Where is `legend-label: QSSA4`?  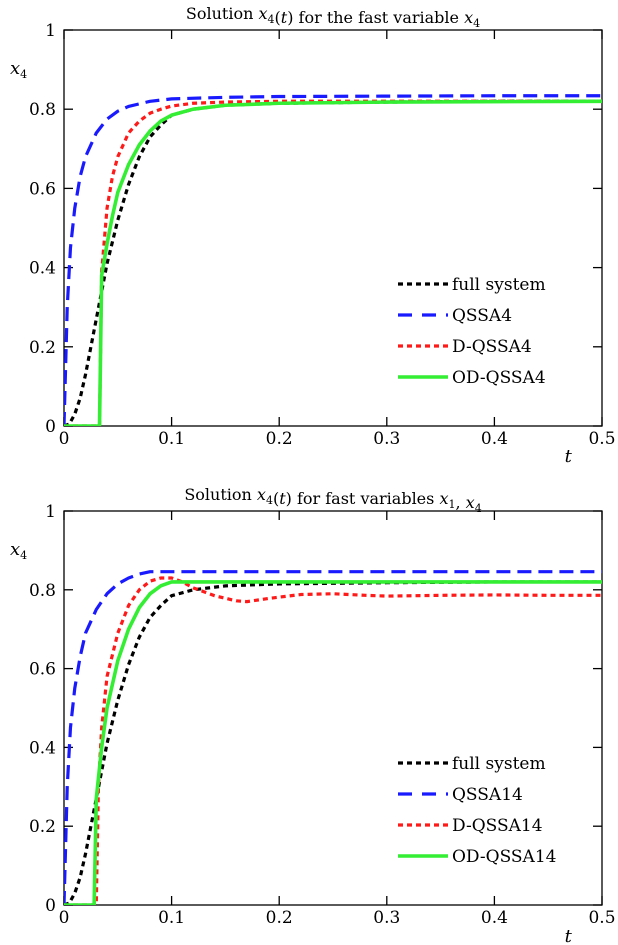 legend-label: QSSA4 is located at coordinates (482, 316).